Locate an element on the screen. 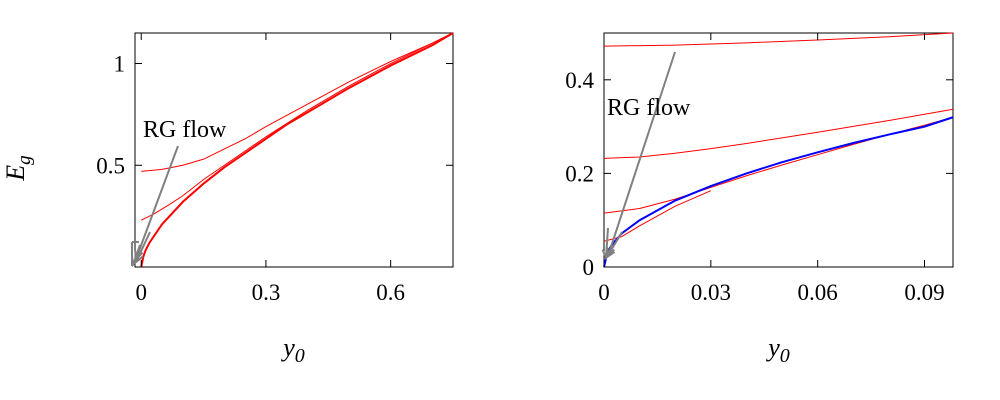 This screenshot has width=1000, height=400. left-x-tick-label: 0 is located at coordinates (141, 292).